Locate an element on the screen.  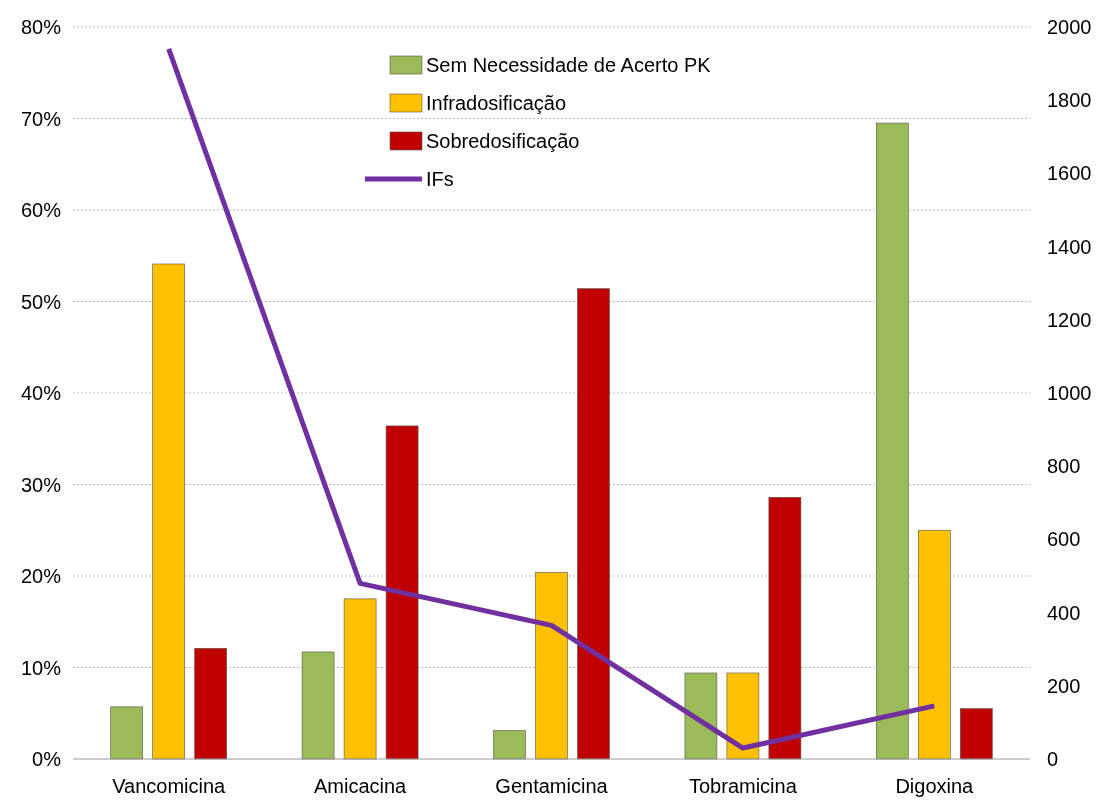
y-tick-label: 20% is located at coordinates (41, 576).